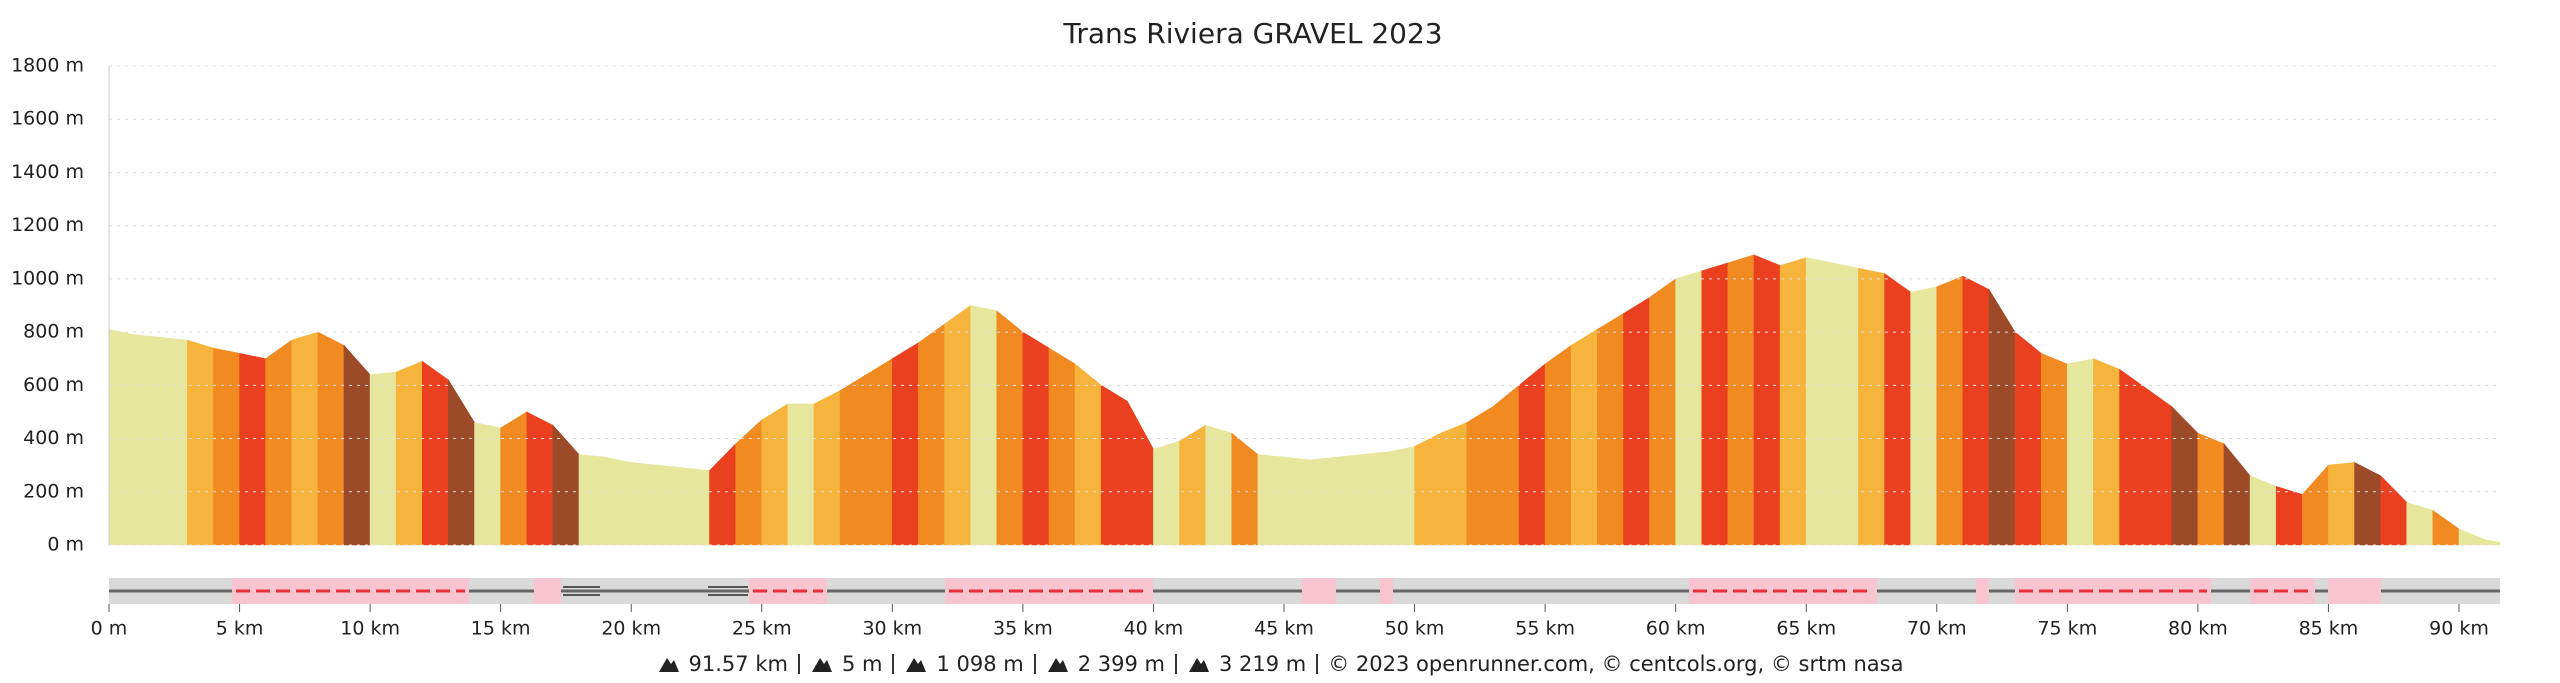  Describe the element at coordinates (47, 278) in the screenshot. I see `y-tick-label: 1000 m` at that location.